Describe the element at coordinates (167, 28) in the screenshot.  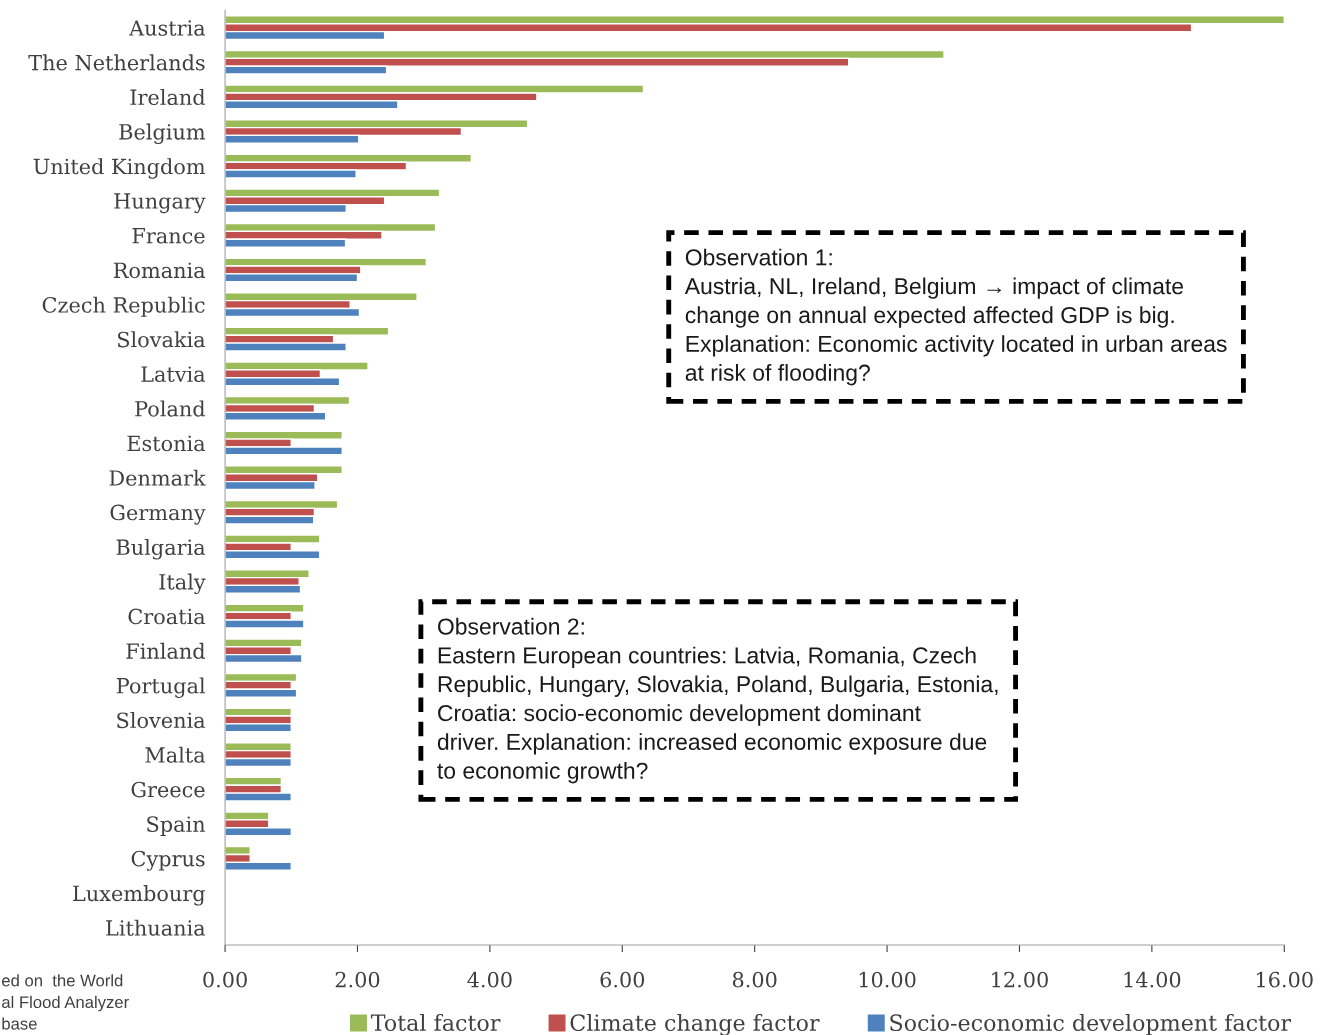
I see `y-tick-label: Austria` at that location.